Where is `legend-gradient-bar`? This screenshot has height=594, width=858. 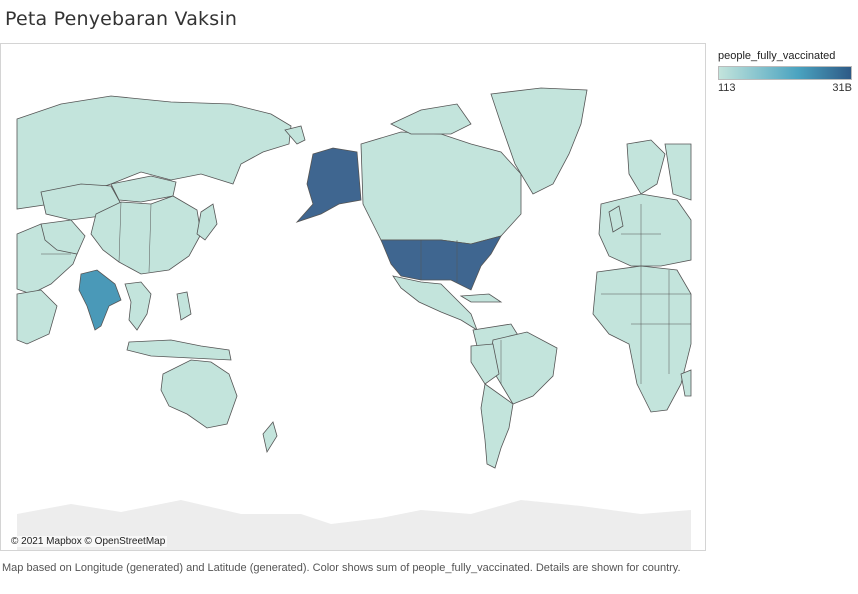 legend-gradient-bar is located at coordinates (785, 73).